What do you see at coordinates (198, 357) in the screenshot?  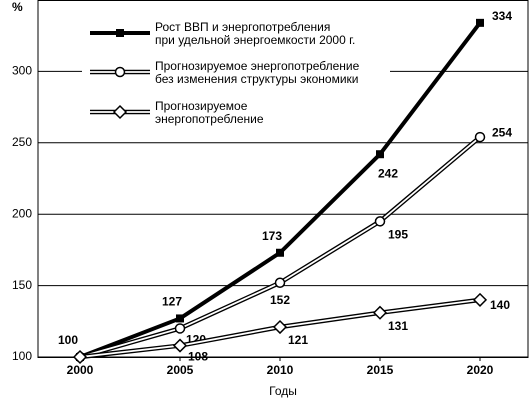 I see `data-label: 108` at bounding box center [198, 357].